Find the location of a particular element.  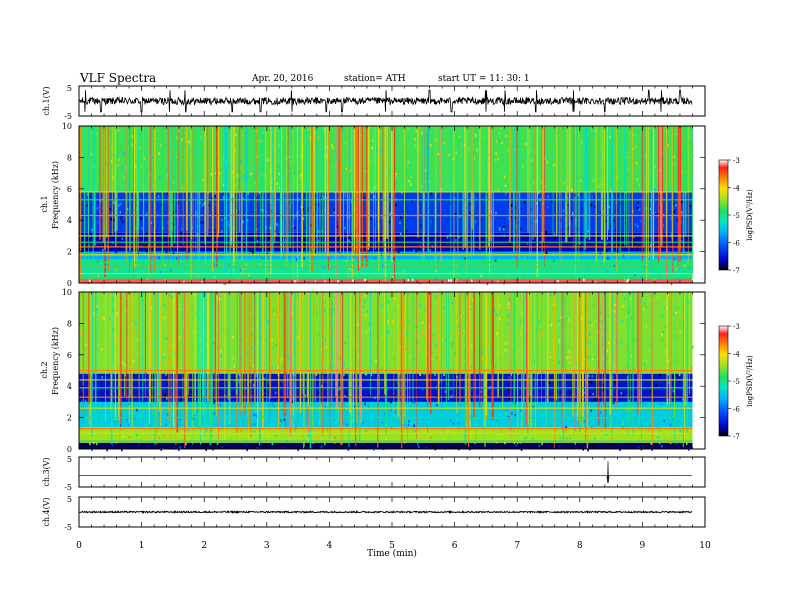

ch1-panel: 5 -5 ch.1(V) is located at coordinates (374, 102).